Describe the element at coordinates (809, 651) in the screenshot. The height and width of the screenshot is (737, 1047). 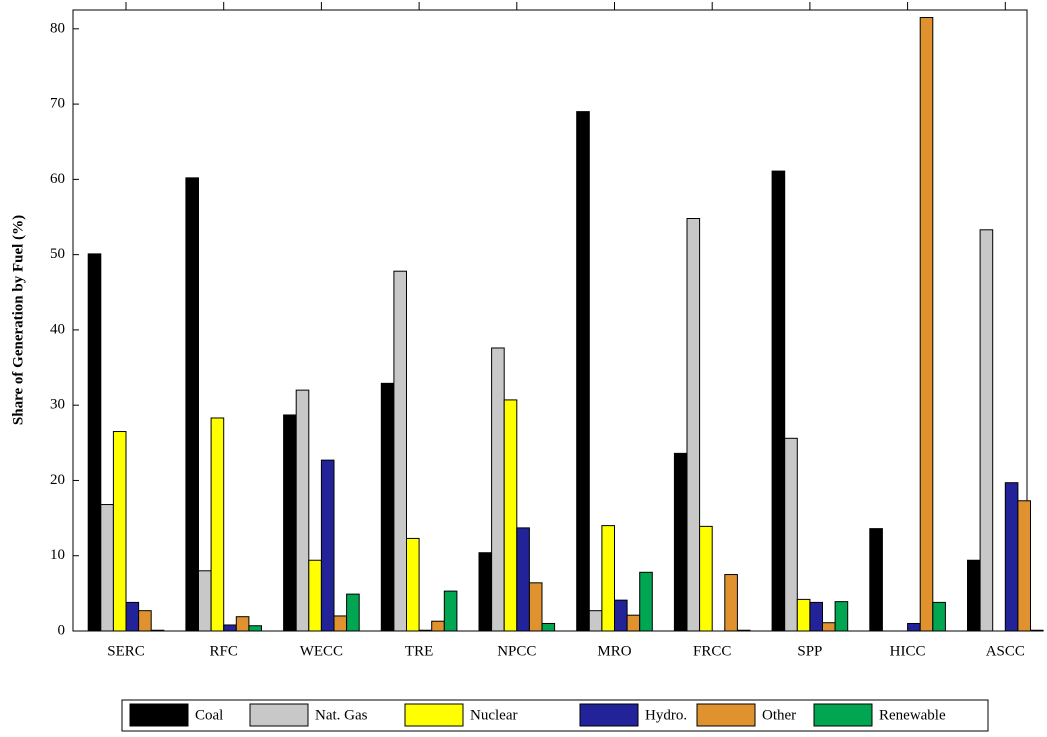
I see `x-tick-label: SPP` at that location.